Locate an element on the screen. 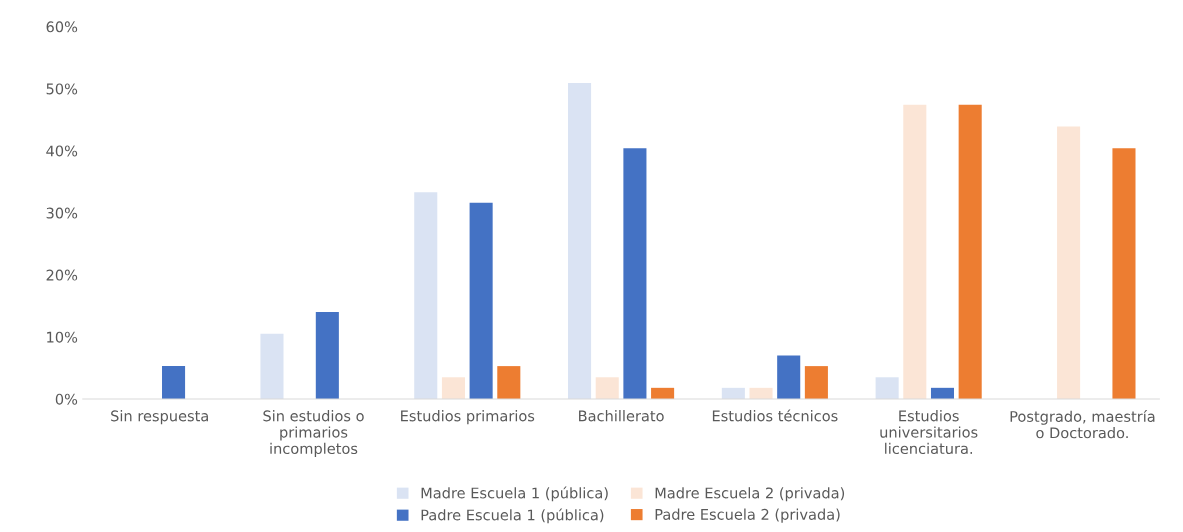 Image resolution: width=1183 pixels, height=532 pixels. y-tick-label: 0% is located at coordinates (66, 399).